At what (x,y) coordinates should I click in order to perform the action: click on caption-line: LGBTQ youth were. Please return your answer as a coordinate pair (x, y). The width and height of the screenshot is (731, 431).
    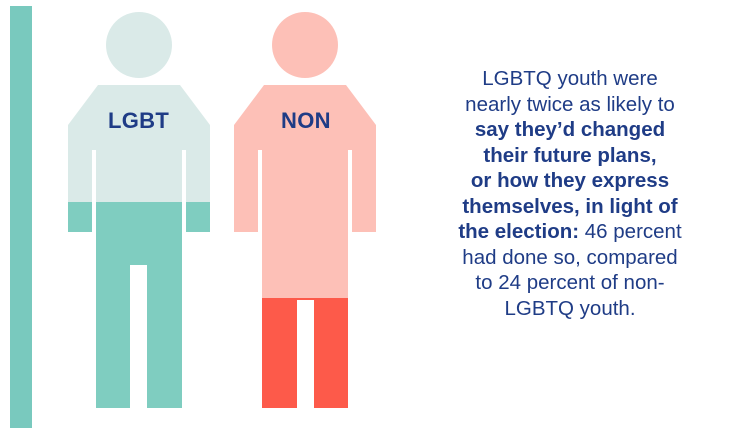
    Looking at the image, I should click on (570, 78).